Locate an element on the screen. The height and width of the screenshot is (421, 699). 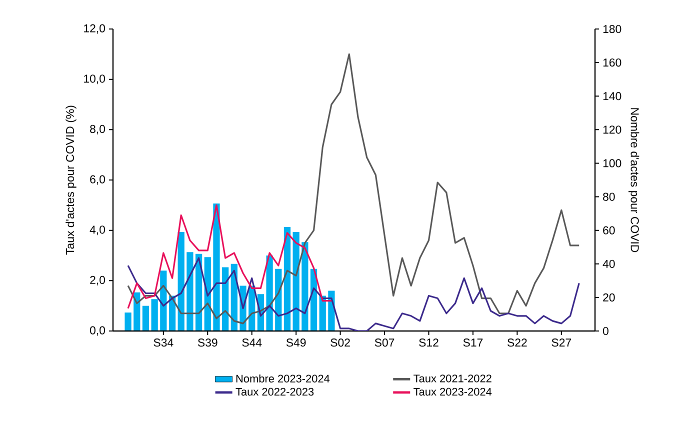
y2-tick-label: 0 is located at coordinates (605, 331).